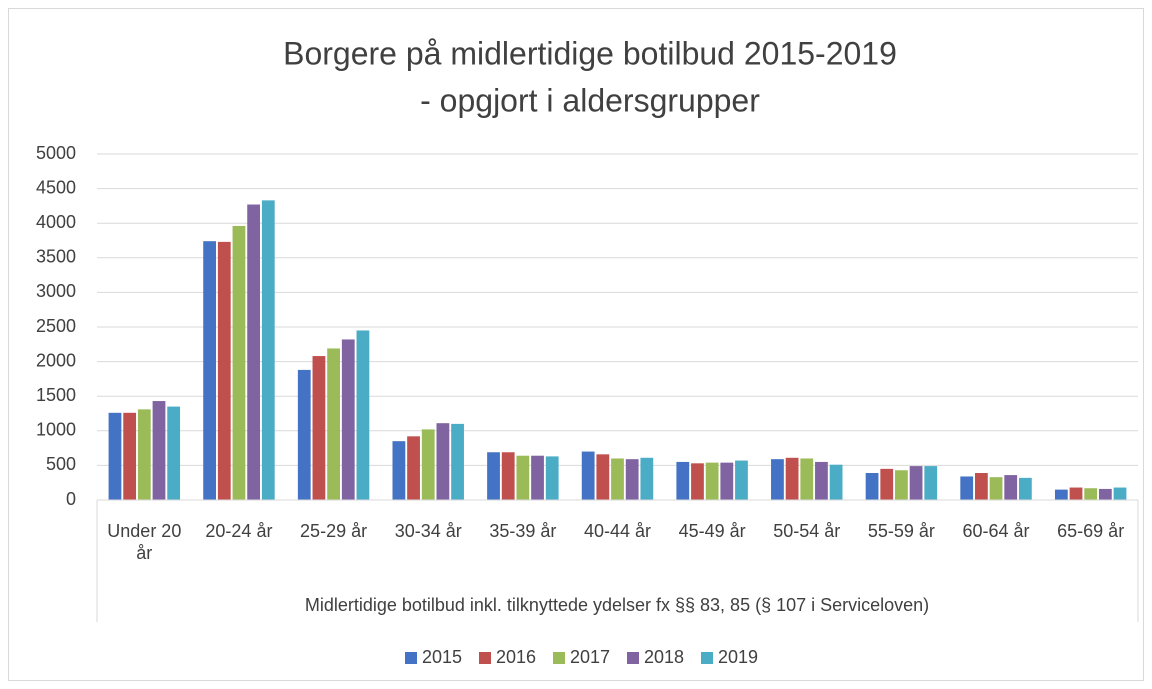  What do you see at coordinates (239, 531) in the screenshot?
I see `x-tick-label: 20-24 år` at bounding box center [239, 531].